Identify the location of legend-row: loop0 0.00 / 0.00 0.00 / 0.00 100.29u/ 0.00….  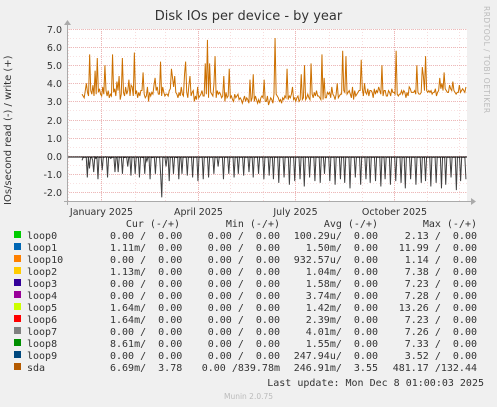
(248, 237).